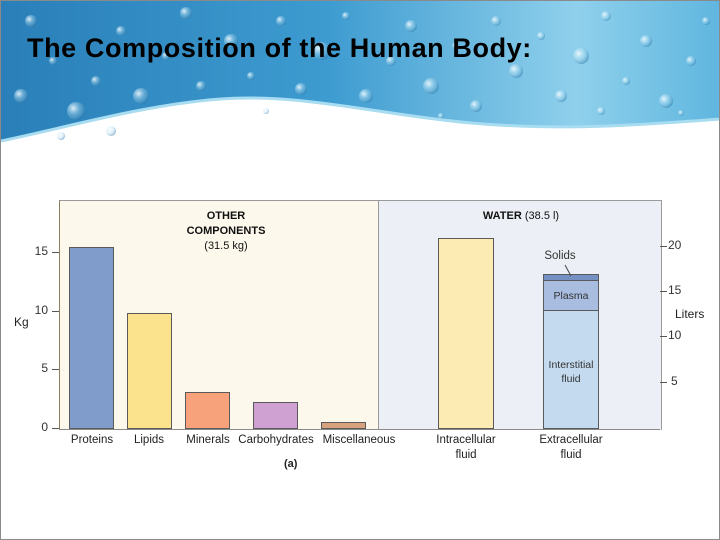 This screenshot has height=540, width=720. What do you see at coordinates (92, 440) in the screenshot?
I see `category-label: Proteins` at bounding box center [92, 440].